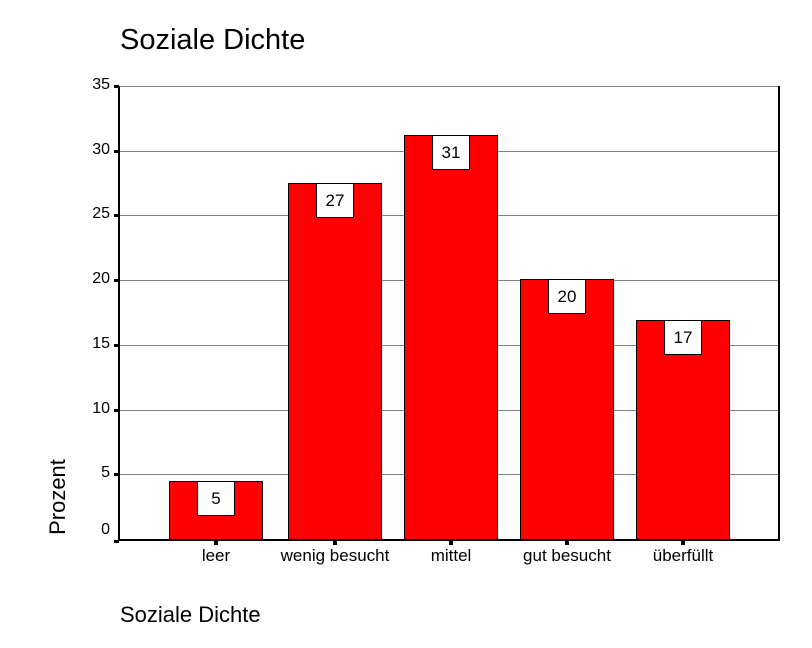 The height and width of the screenshot is (648, 812). Describe the element at coordinates (451, 555) in the screenshot. I see `x-tick-label: mittel` at that location.